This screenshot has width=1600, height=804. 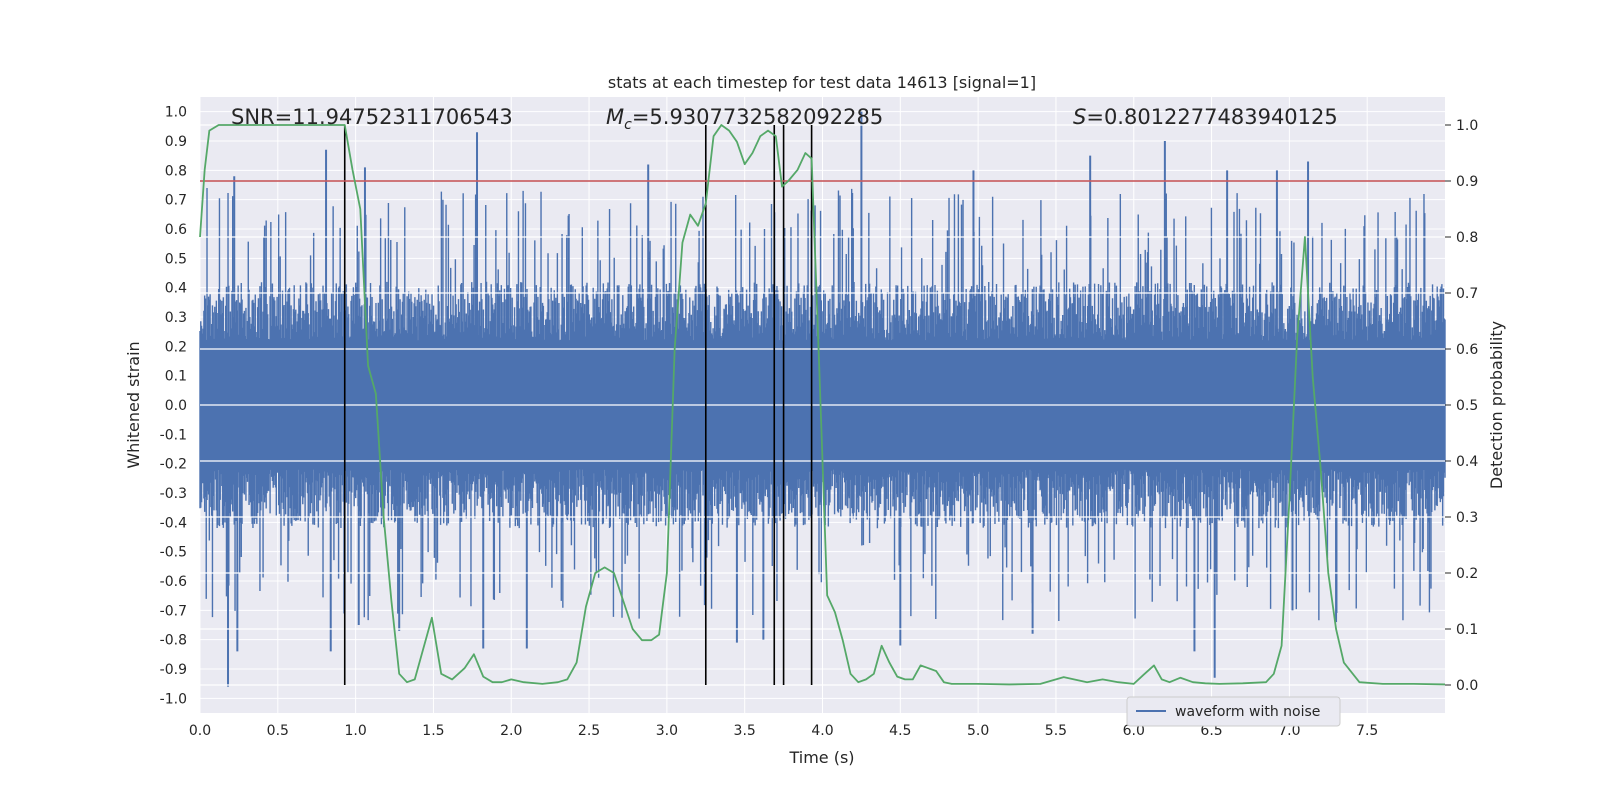 What do you see at coordinates (1496, 405) in the screenshot?
I see `y-axis-label-right: Detection probability` at bounding box center [1496, 405].